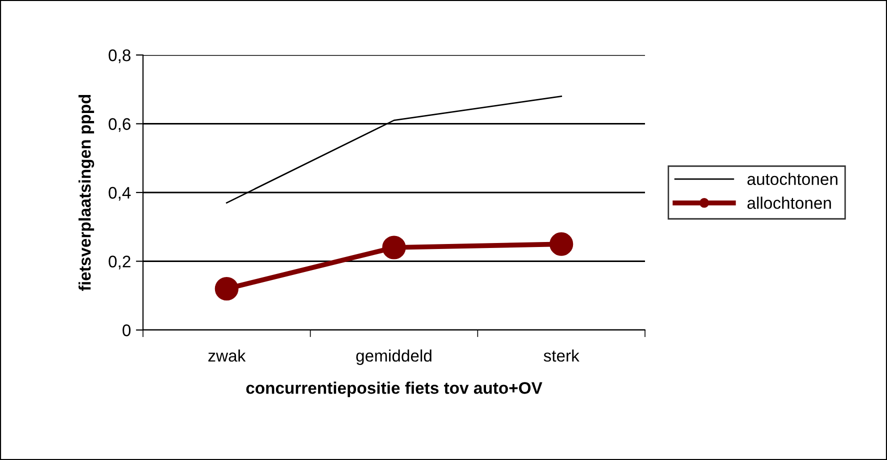 This screenshot has width=887, height=460. What do you see at coordinates (126, 330) in the screenshot?
I see `y-tick-label: 0` at bounding box center [126, 330].